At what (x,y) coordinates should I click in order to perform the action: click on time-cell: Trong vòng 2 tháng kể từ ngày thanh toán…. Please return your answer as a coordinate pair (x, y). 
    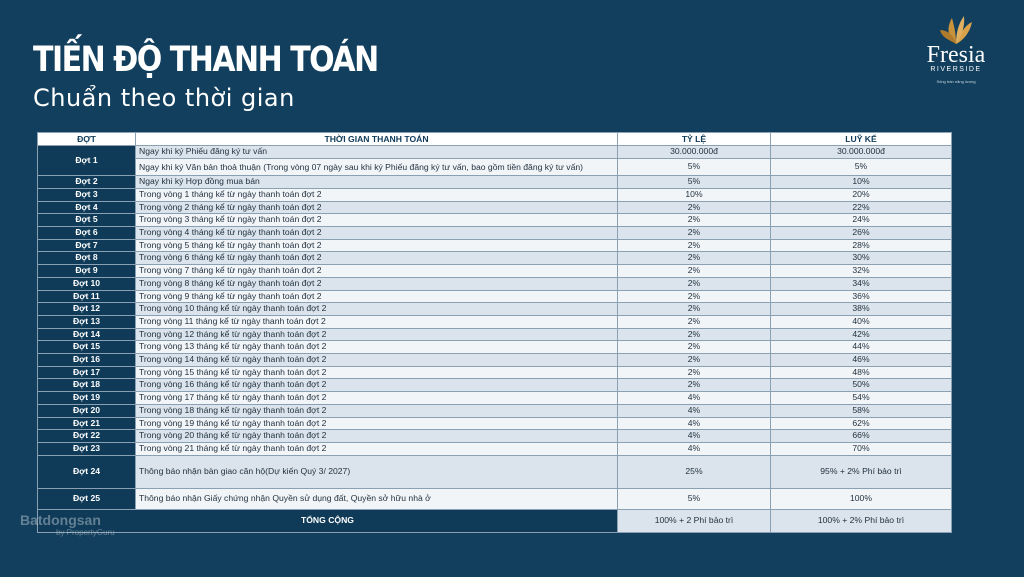
    Looking at the image, I should click on (376, 207).